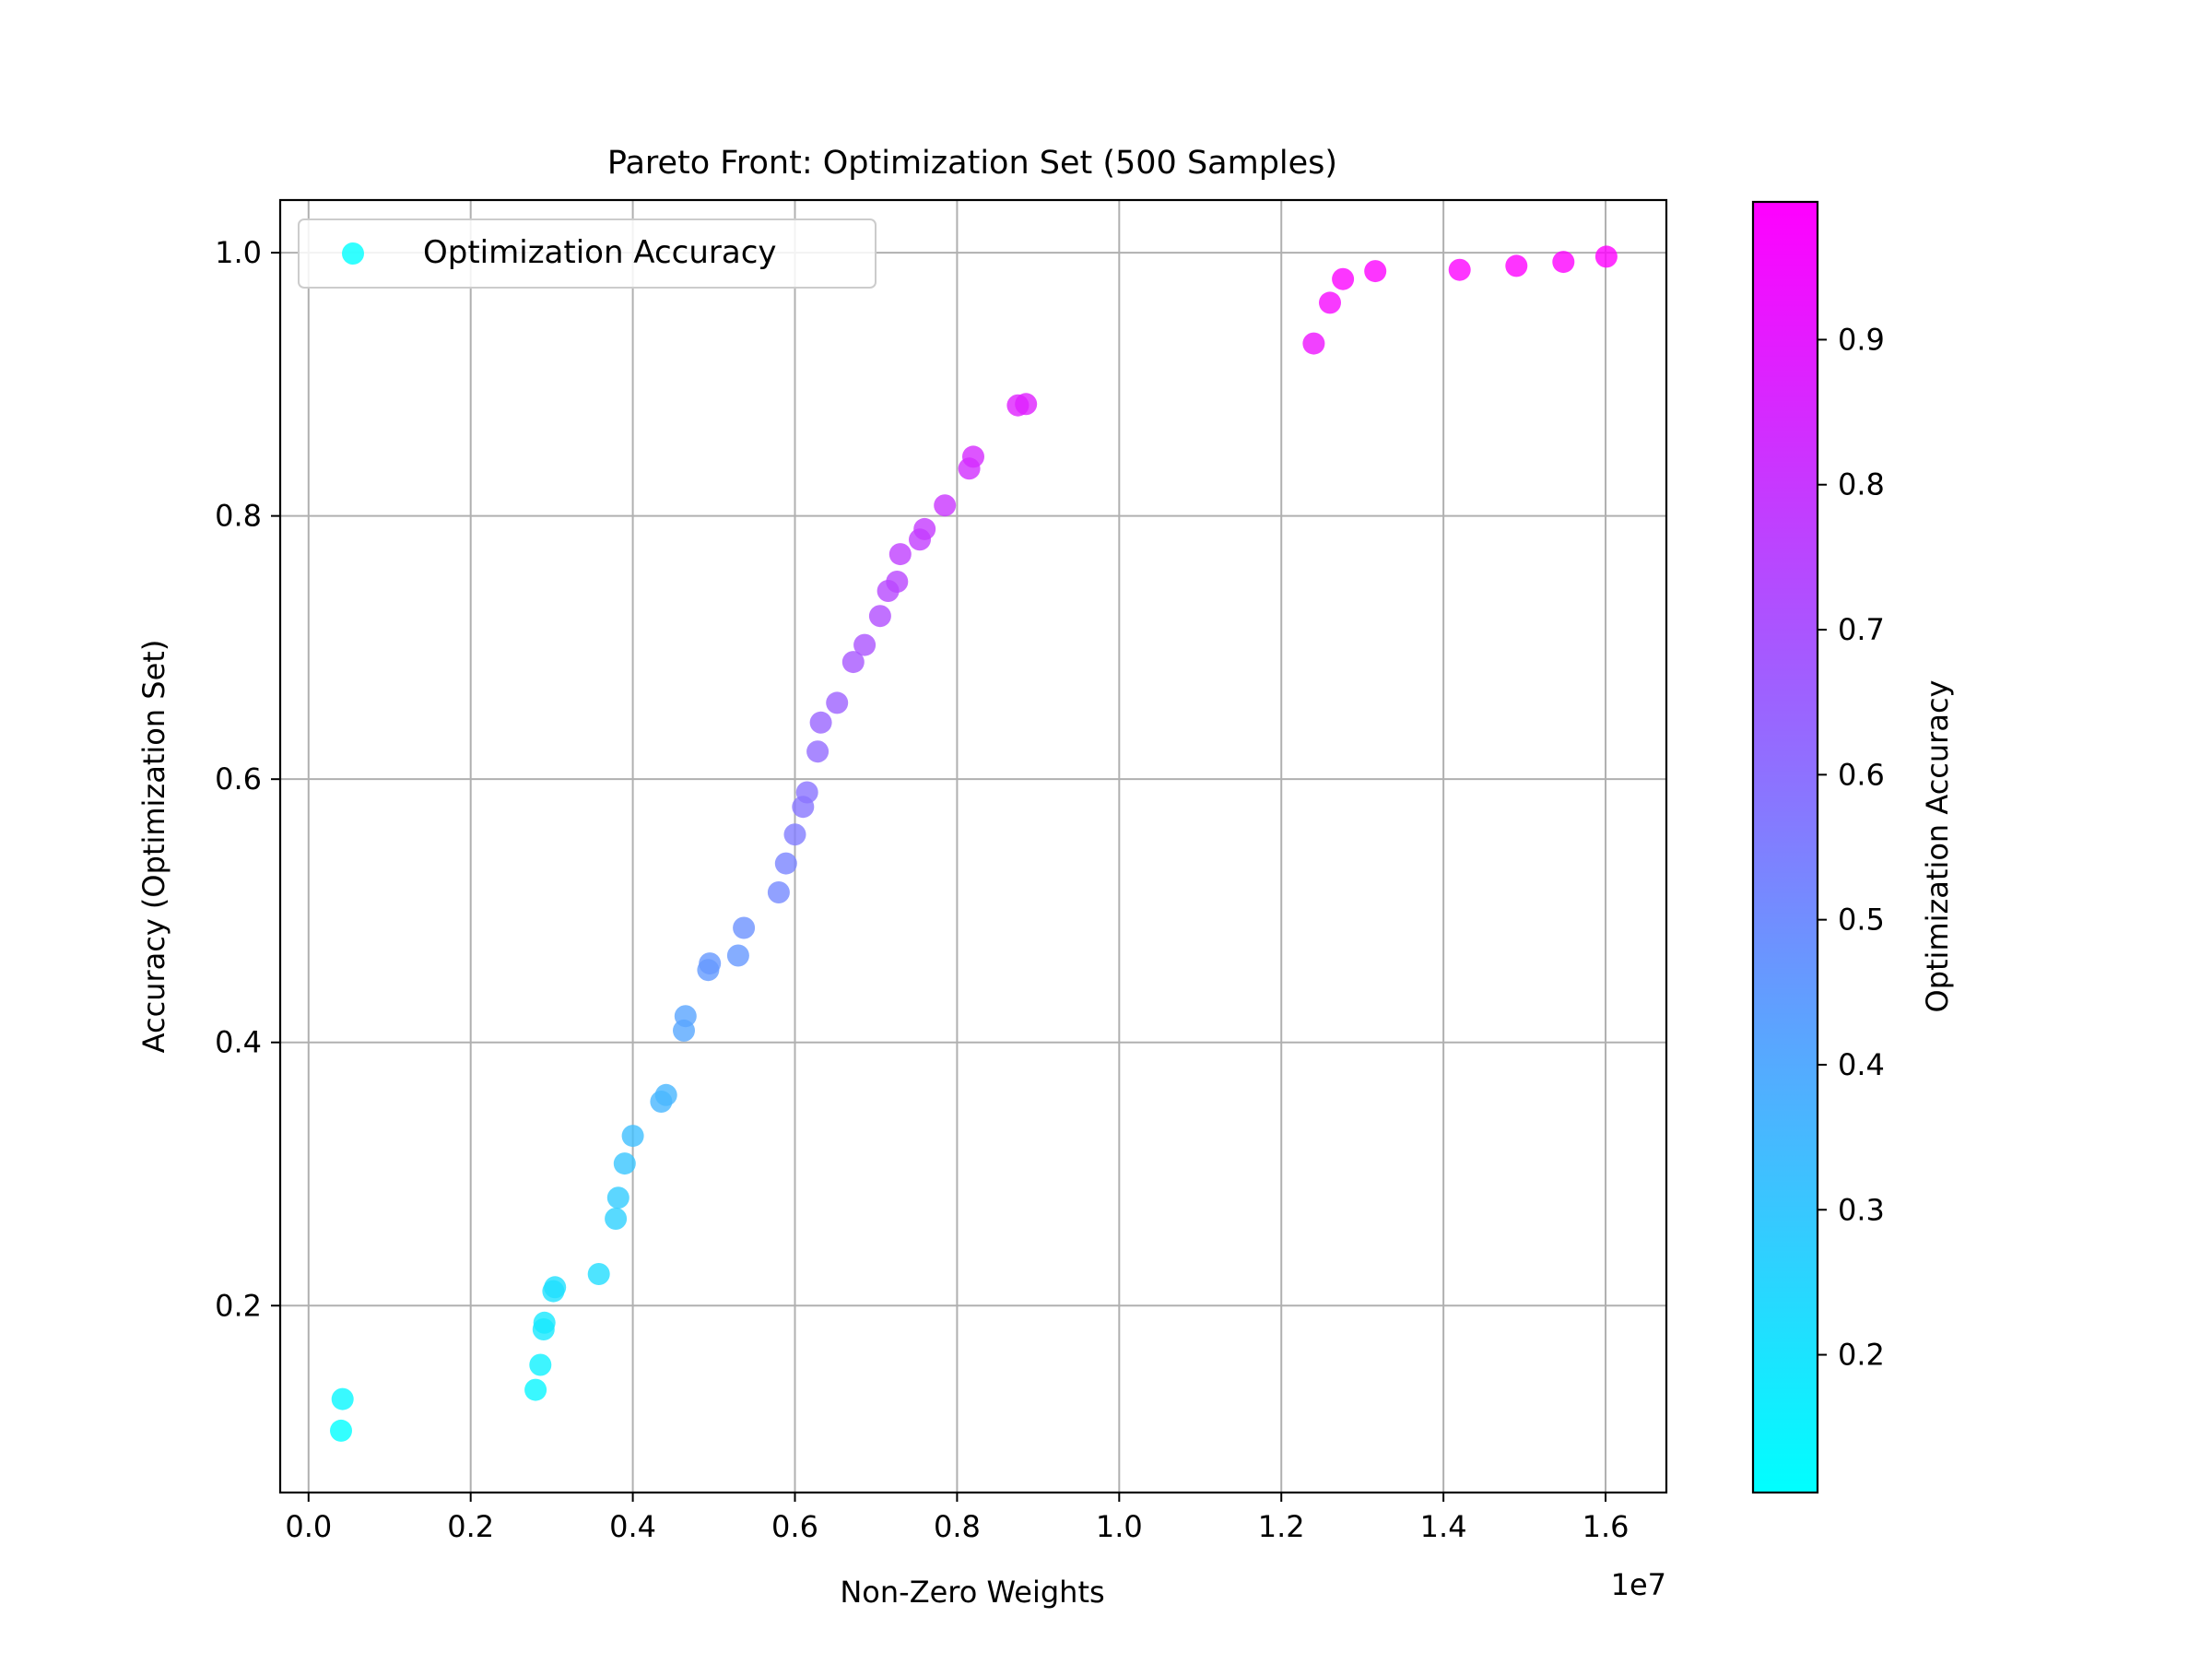 The width and height of the screenshot is (2212, 1664). I want to click on legend-box, so click(587, 253).